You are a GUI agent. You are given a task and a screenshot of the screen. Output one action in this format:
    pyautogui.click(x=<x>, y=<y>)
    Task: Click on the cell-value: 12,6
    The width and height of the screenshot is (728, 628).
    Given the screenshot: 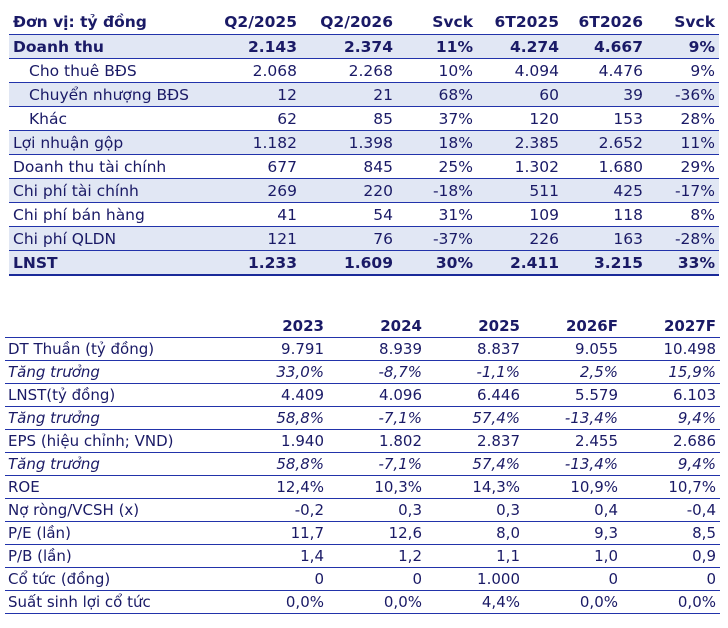 What is the action you would take?
    pyautogui.click(x=377, y=533)
    